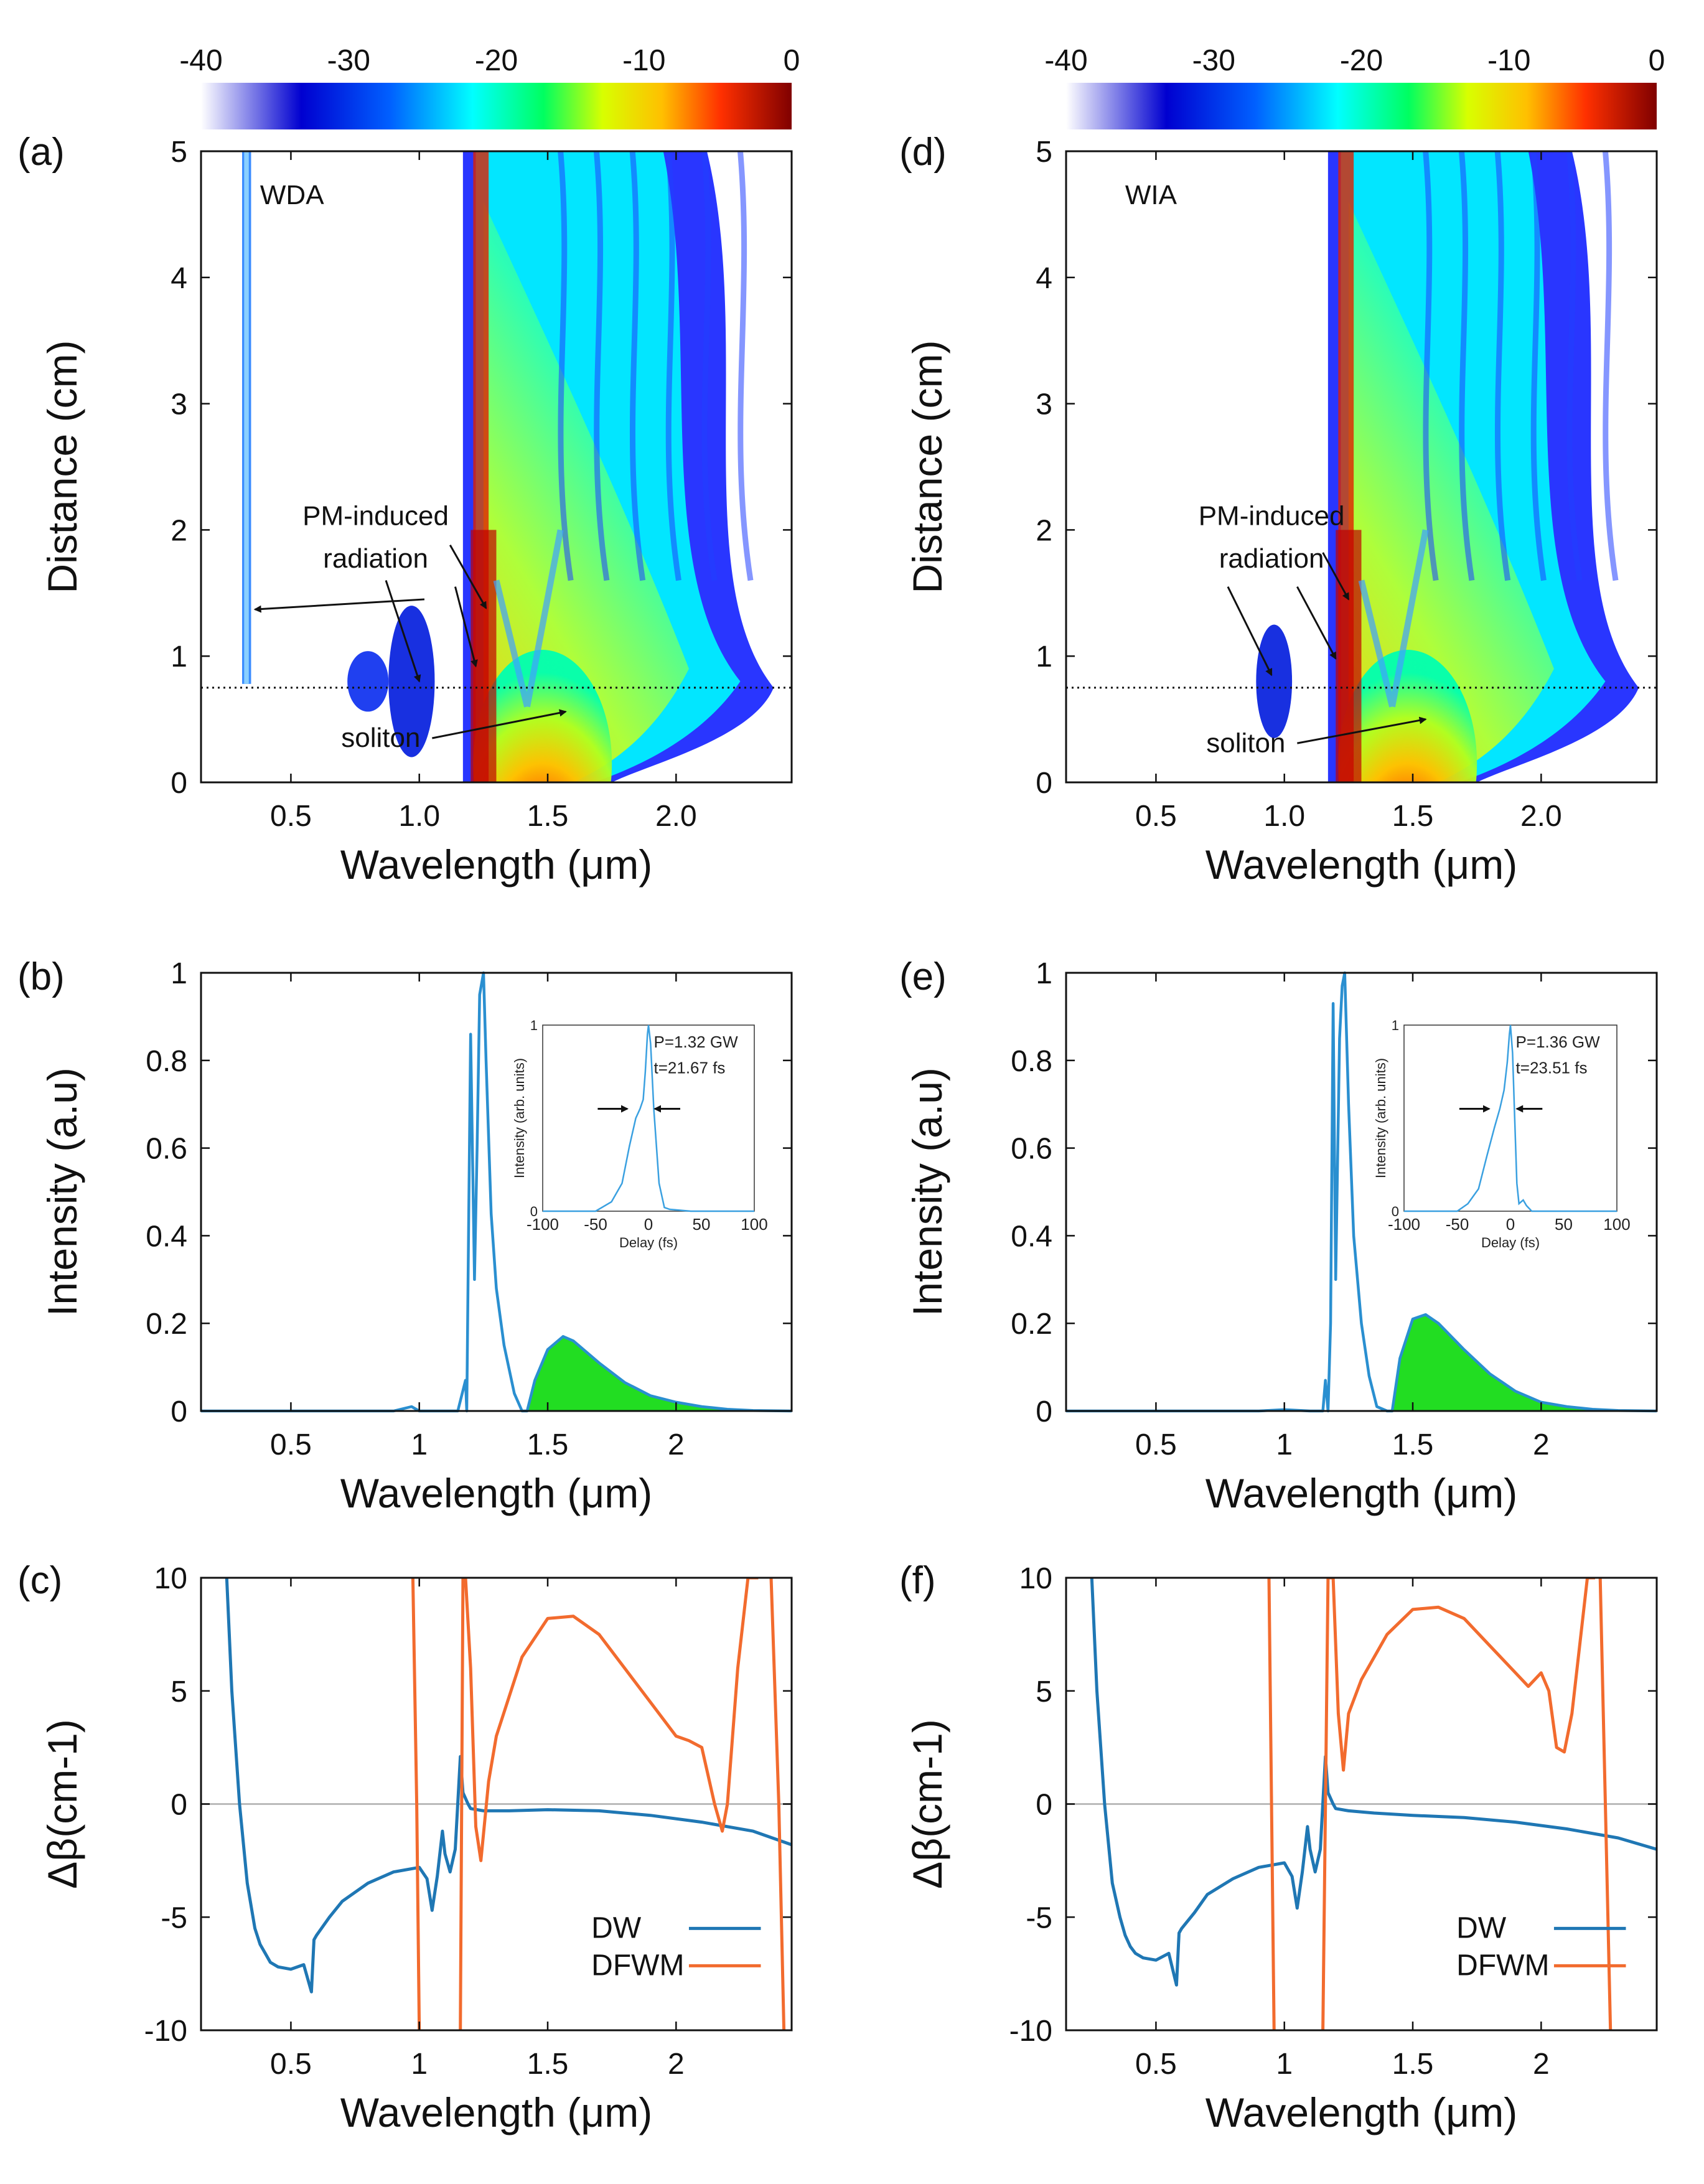 Image resolution: width=1704 pixels, height=2184 pixels. I want to click on inset-power-label: P=1.36 GW, so click(1558, 1042).